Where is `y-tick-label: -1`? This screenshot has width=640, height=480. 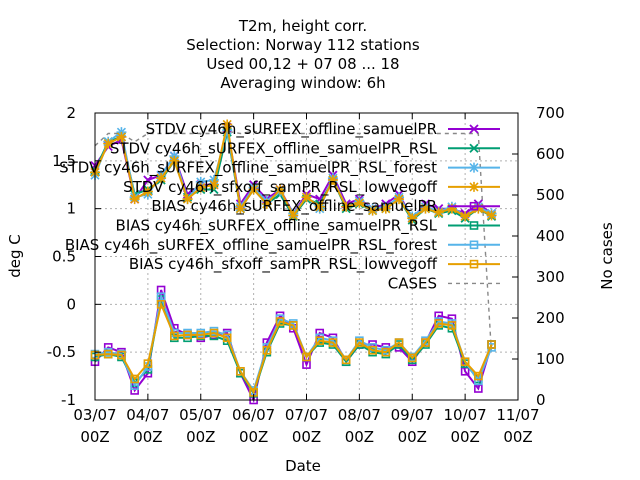 y-tick-label: -1 is located at coordinates (68, 400).